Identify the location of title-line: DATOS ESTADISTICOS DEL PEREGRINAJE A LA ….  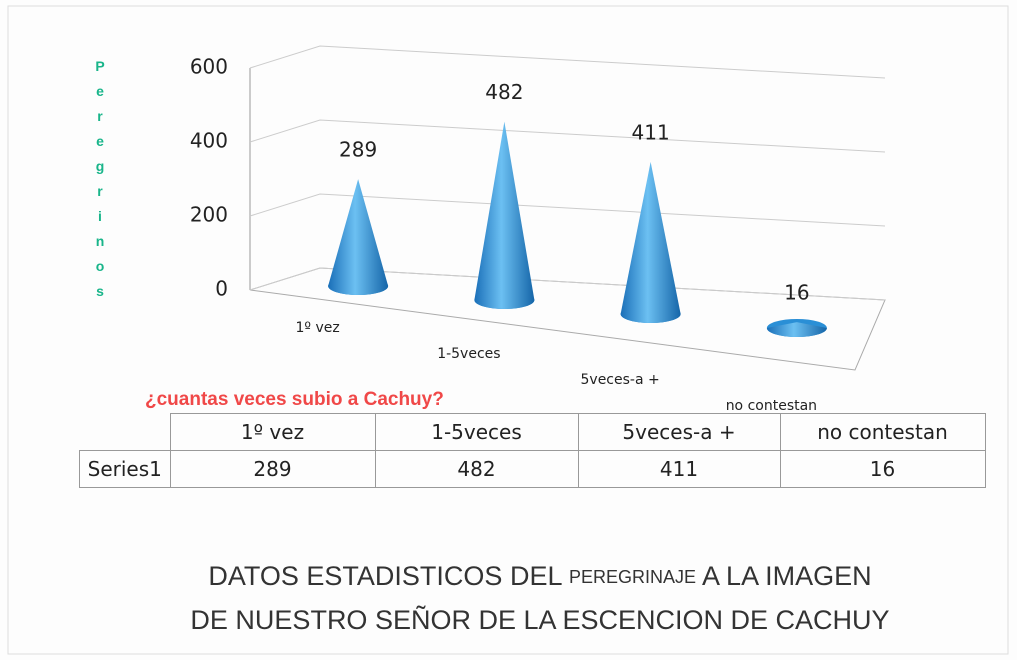
(539, 576).